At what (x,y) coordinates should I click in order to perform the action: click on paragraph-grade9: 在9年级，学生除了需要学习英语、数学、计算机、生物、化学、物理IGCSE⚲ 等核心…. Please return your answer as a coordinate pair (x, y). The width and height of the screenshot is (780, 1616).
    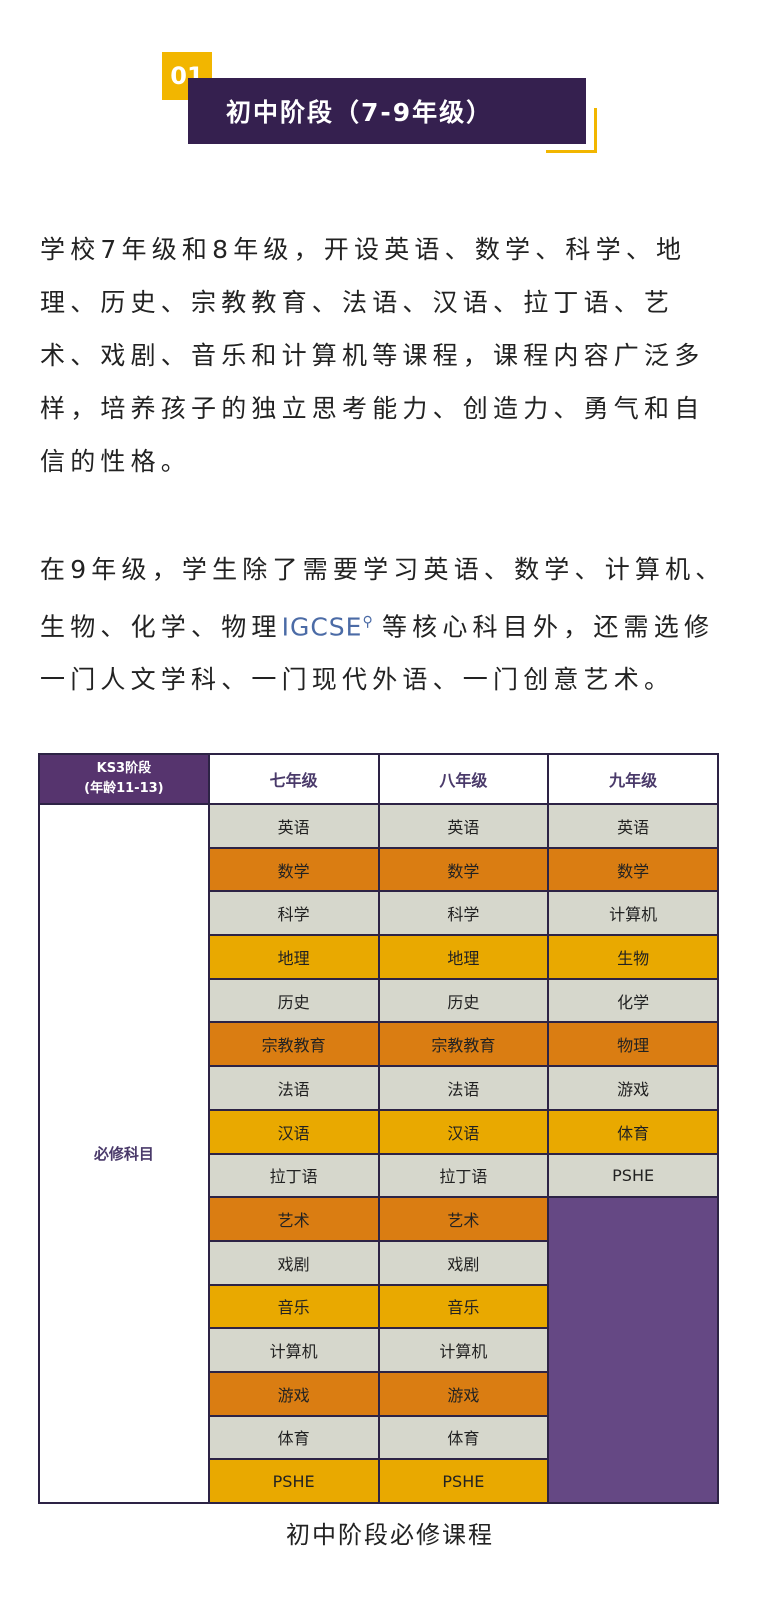
    Looking at the image, I should click on (385, 624).